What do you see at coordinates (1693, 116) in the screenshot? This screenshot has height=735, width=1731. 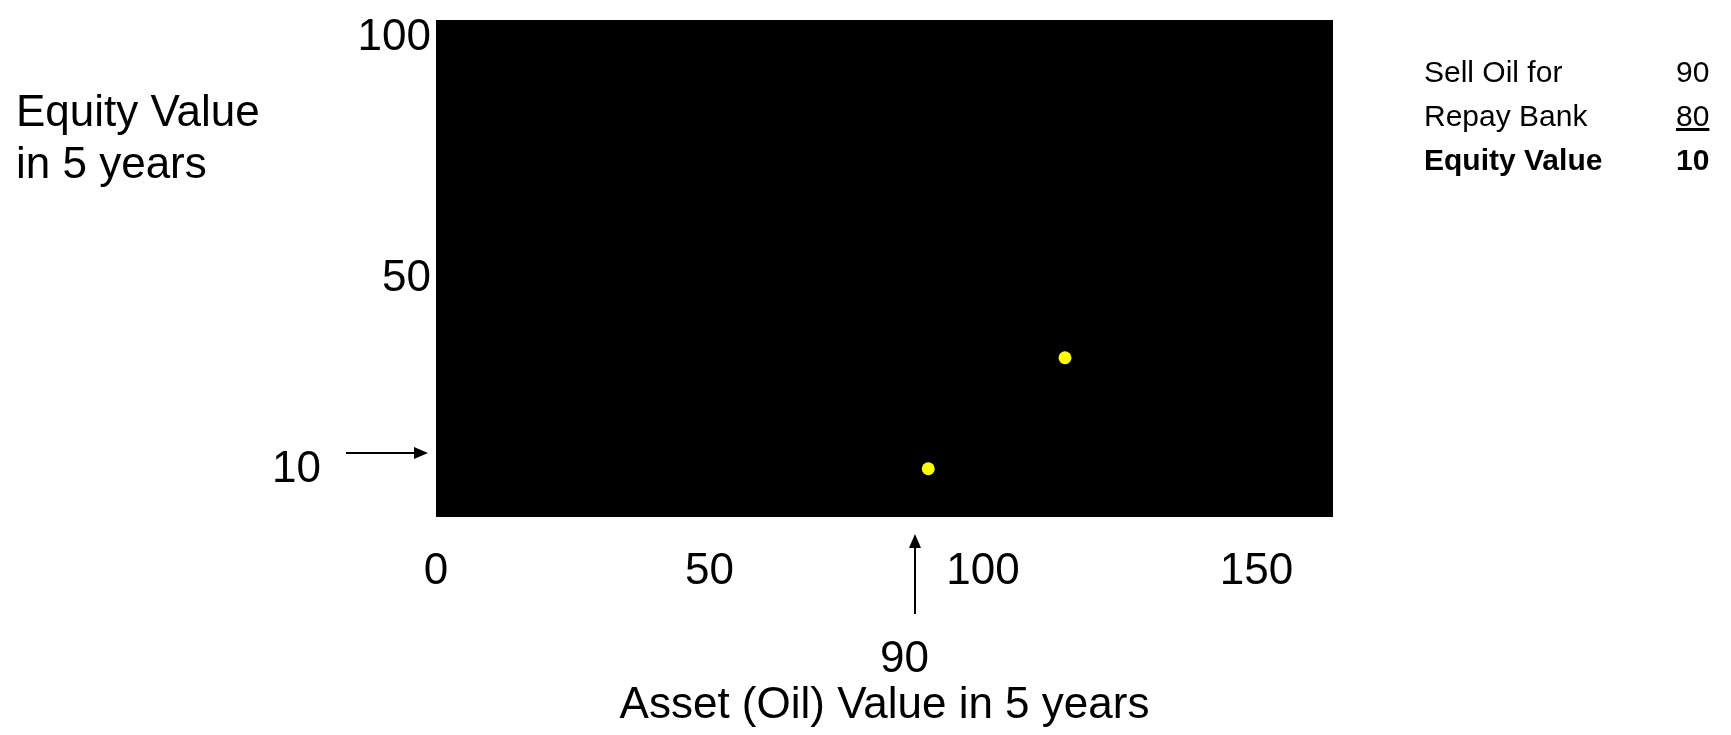 I see `text: 80` at bounding box center [1693, 116].